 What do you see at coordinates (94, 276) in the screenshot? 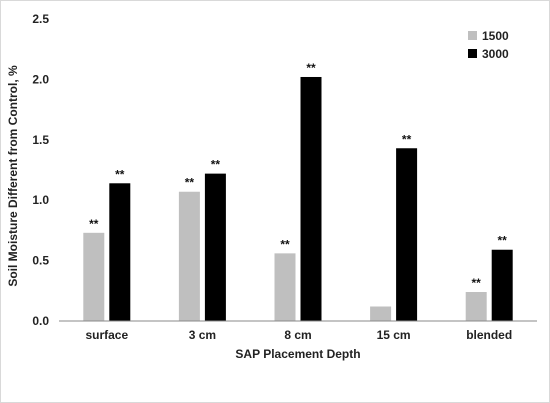
I see `bar-1500-surface` at bounding box center [94, 276].